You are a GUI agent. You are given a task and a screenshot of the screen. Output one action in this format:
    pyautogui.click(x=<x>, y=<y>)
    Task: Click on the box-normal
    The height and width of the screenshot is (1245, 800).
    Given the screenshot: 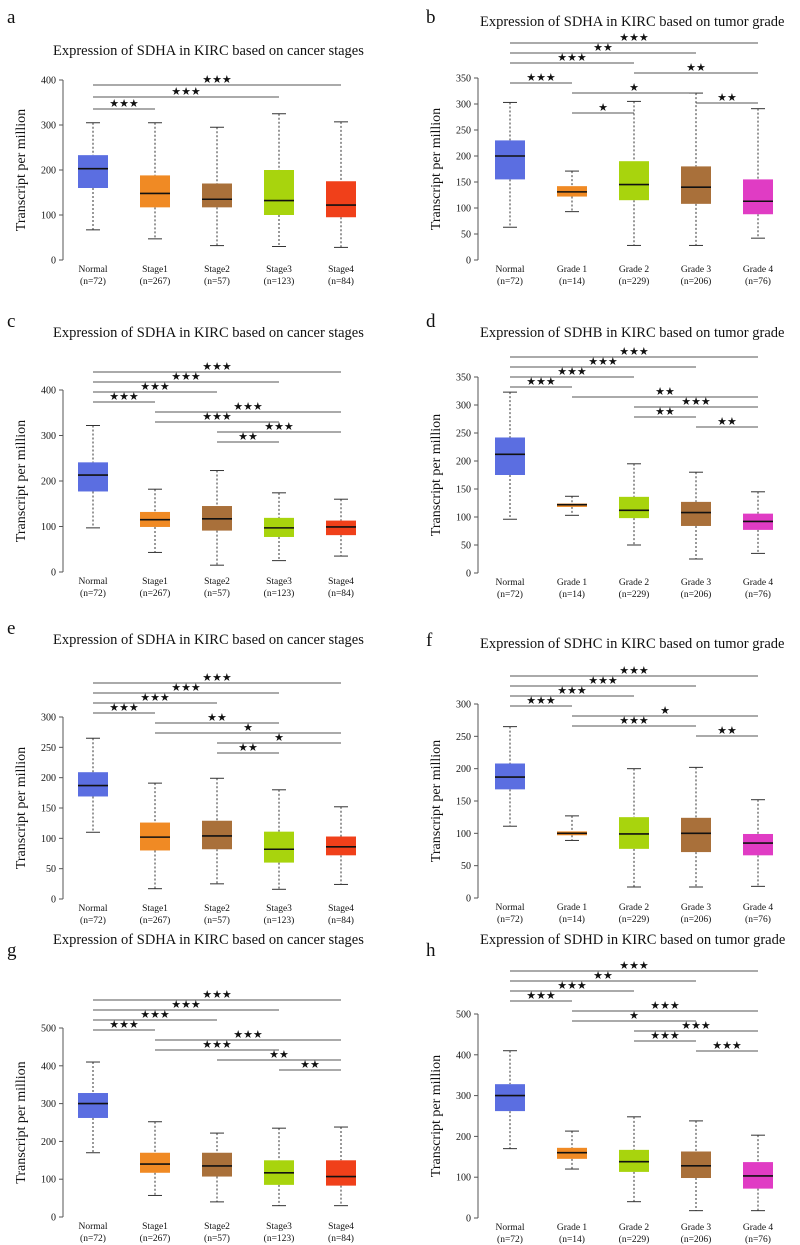 What is the action you would take?
    pyautogui.click(x=93, y=784)
    